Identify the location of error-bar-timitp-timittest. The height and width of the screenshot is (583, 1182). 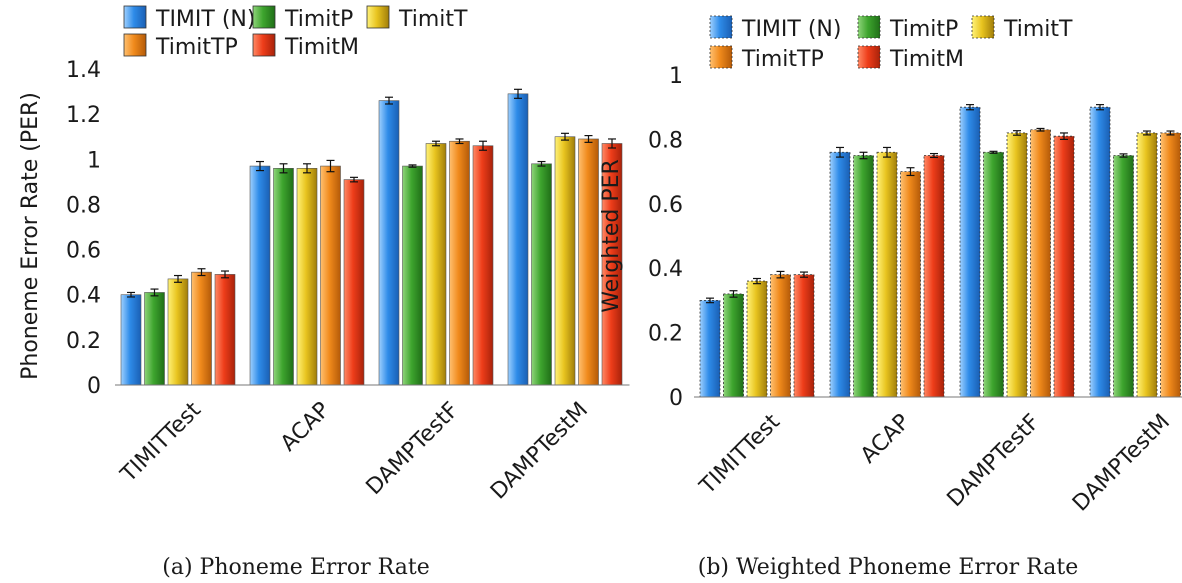
(154, 292).